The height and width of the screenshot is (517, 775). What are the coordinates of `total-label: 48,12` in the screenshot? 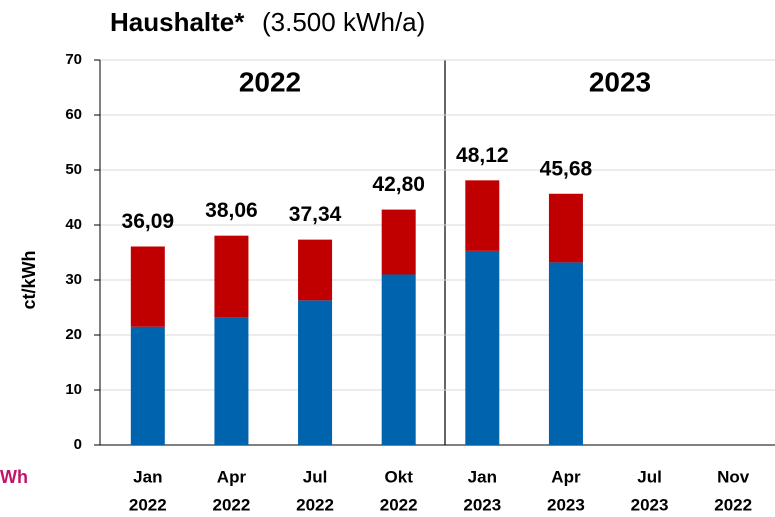 It's located at (482, 155).